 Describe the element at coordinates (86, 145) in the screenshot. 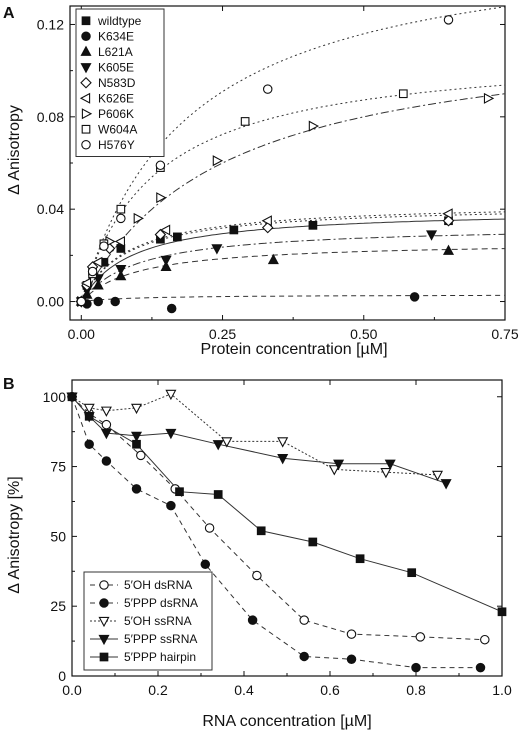

I see `legend-marker-h576y` at that location.